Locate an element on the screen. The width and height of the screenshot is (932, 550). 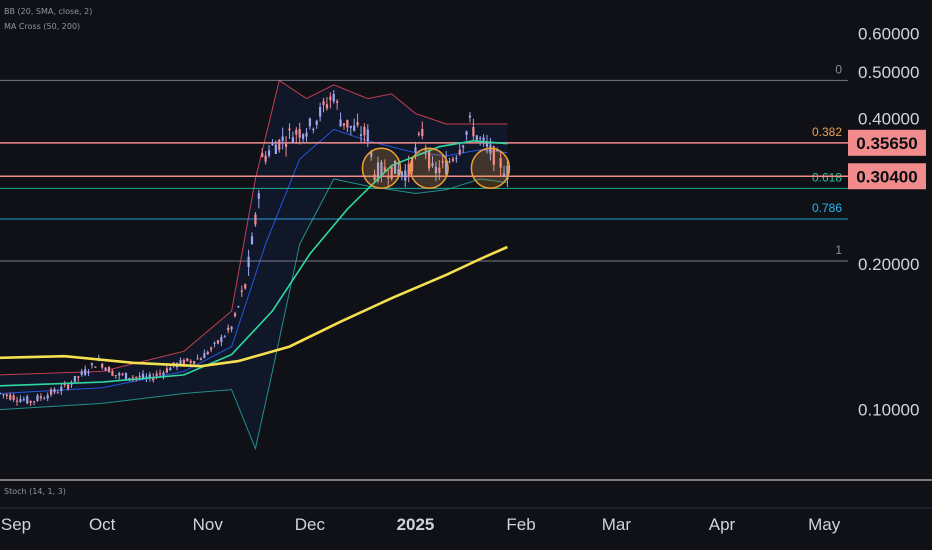
price-label-boxes: 0.35650 0.30400 is located at coordinates (887, 159).